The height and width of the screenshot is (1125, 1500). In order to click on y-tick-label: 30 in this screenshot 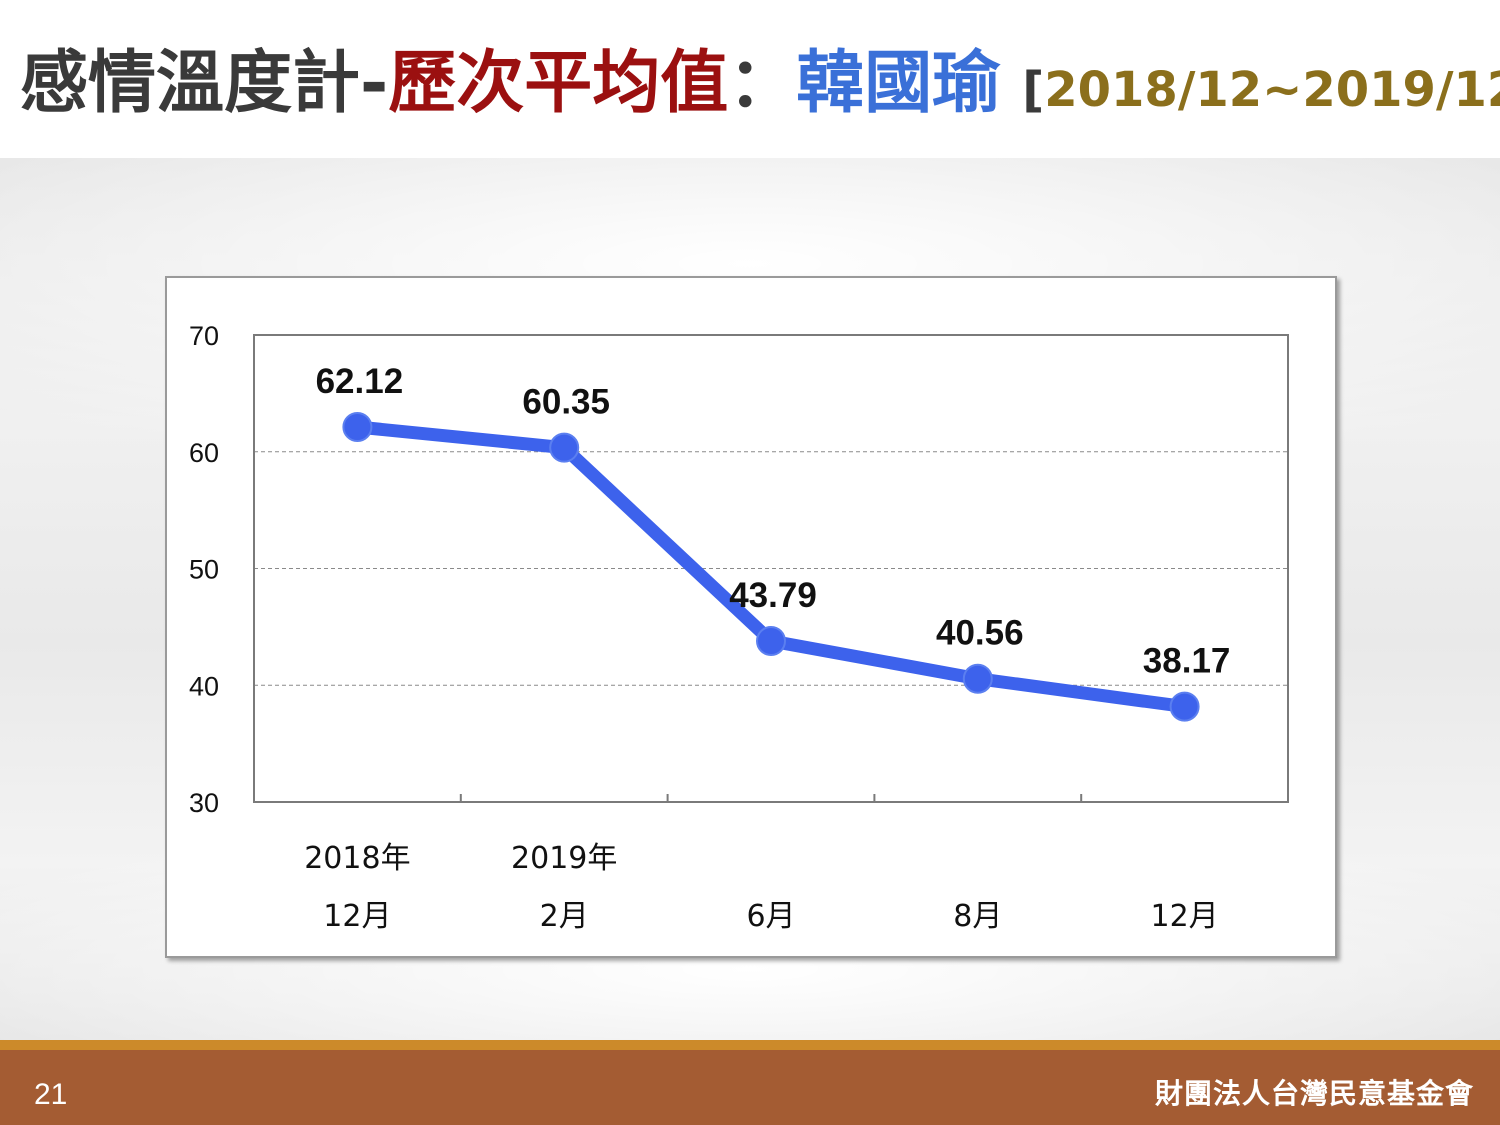, I will do `click(204, 803)`.